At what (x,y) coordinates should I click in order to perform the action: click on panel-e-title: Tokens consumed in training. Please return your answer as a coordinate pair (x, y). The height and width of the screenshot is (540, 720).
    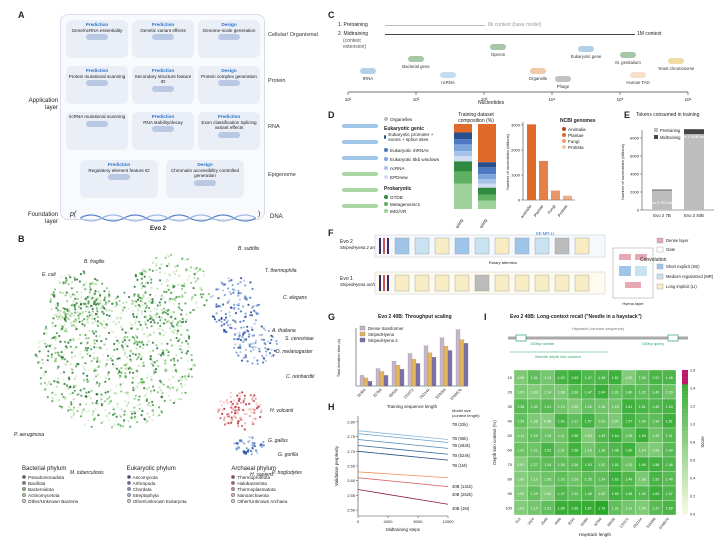
    Looking at the image, I should click on (668, 115).